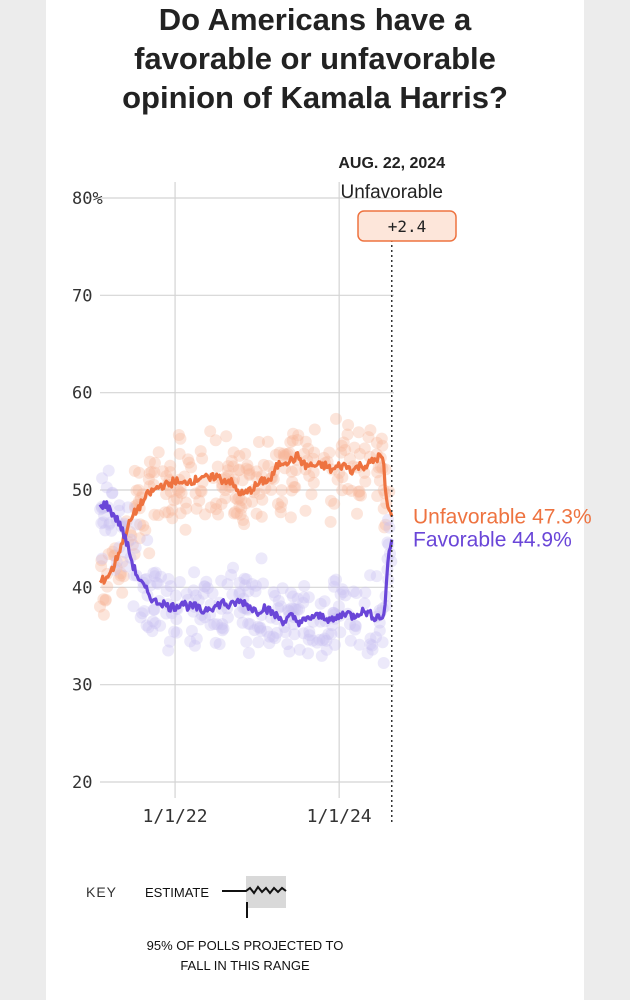  I want to click on current-date-label: AUG. 22, 2024, so click(391, 163).